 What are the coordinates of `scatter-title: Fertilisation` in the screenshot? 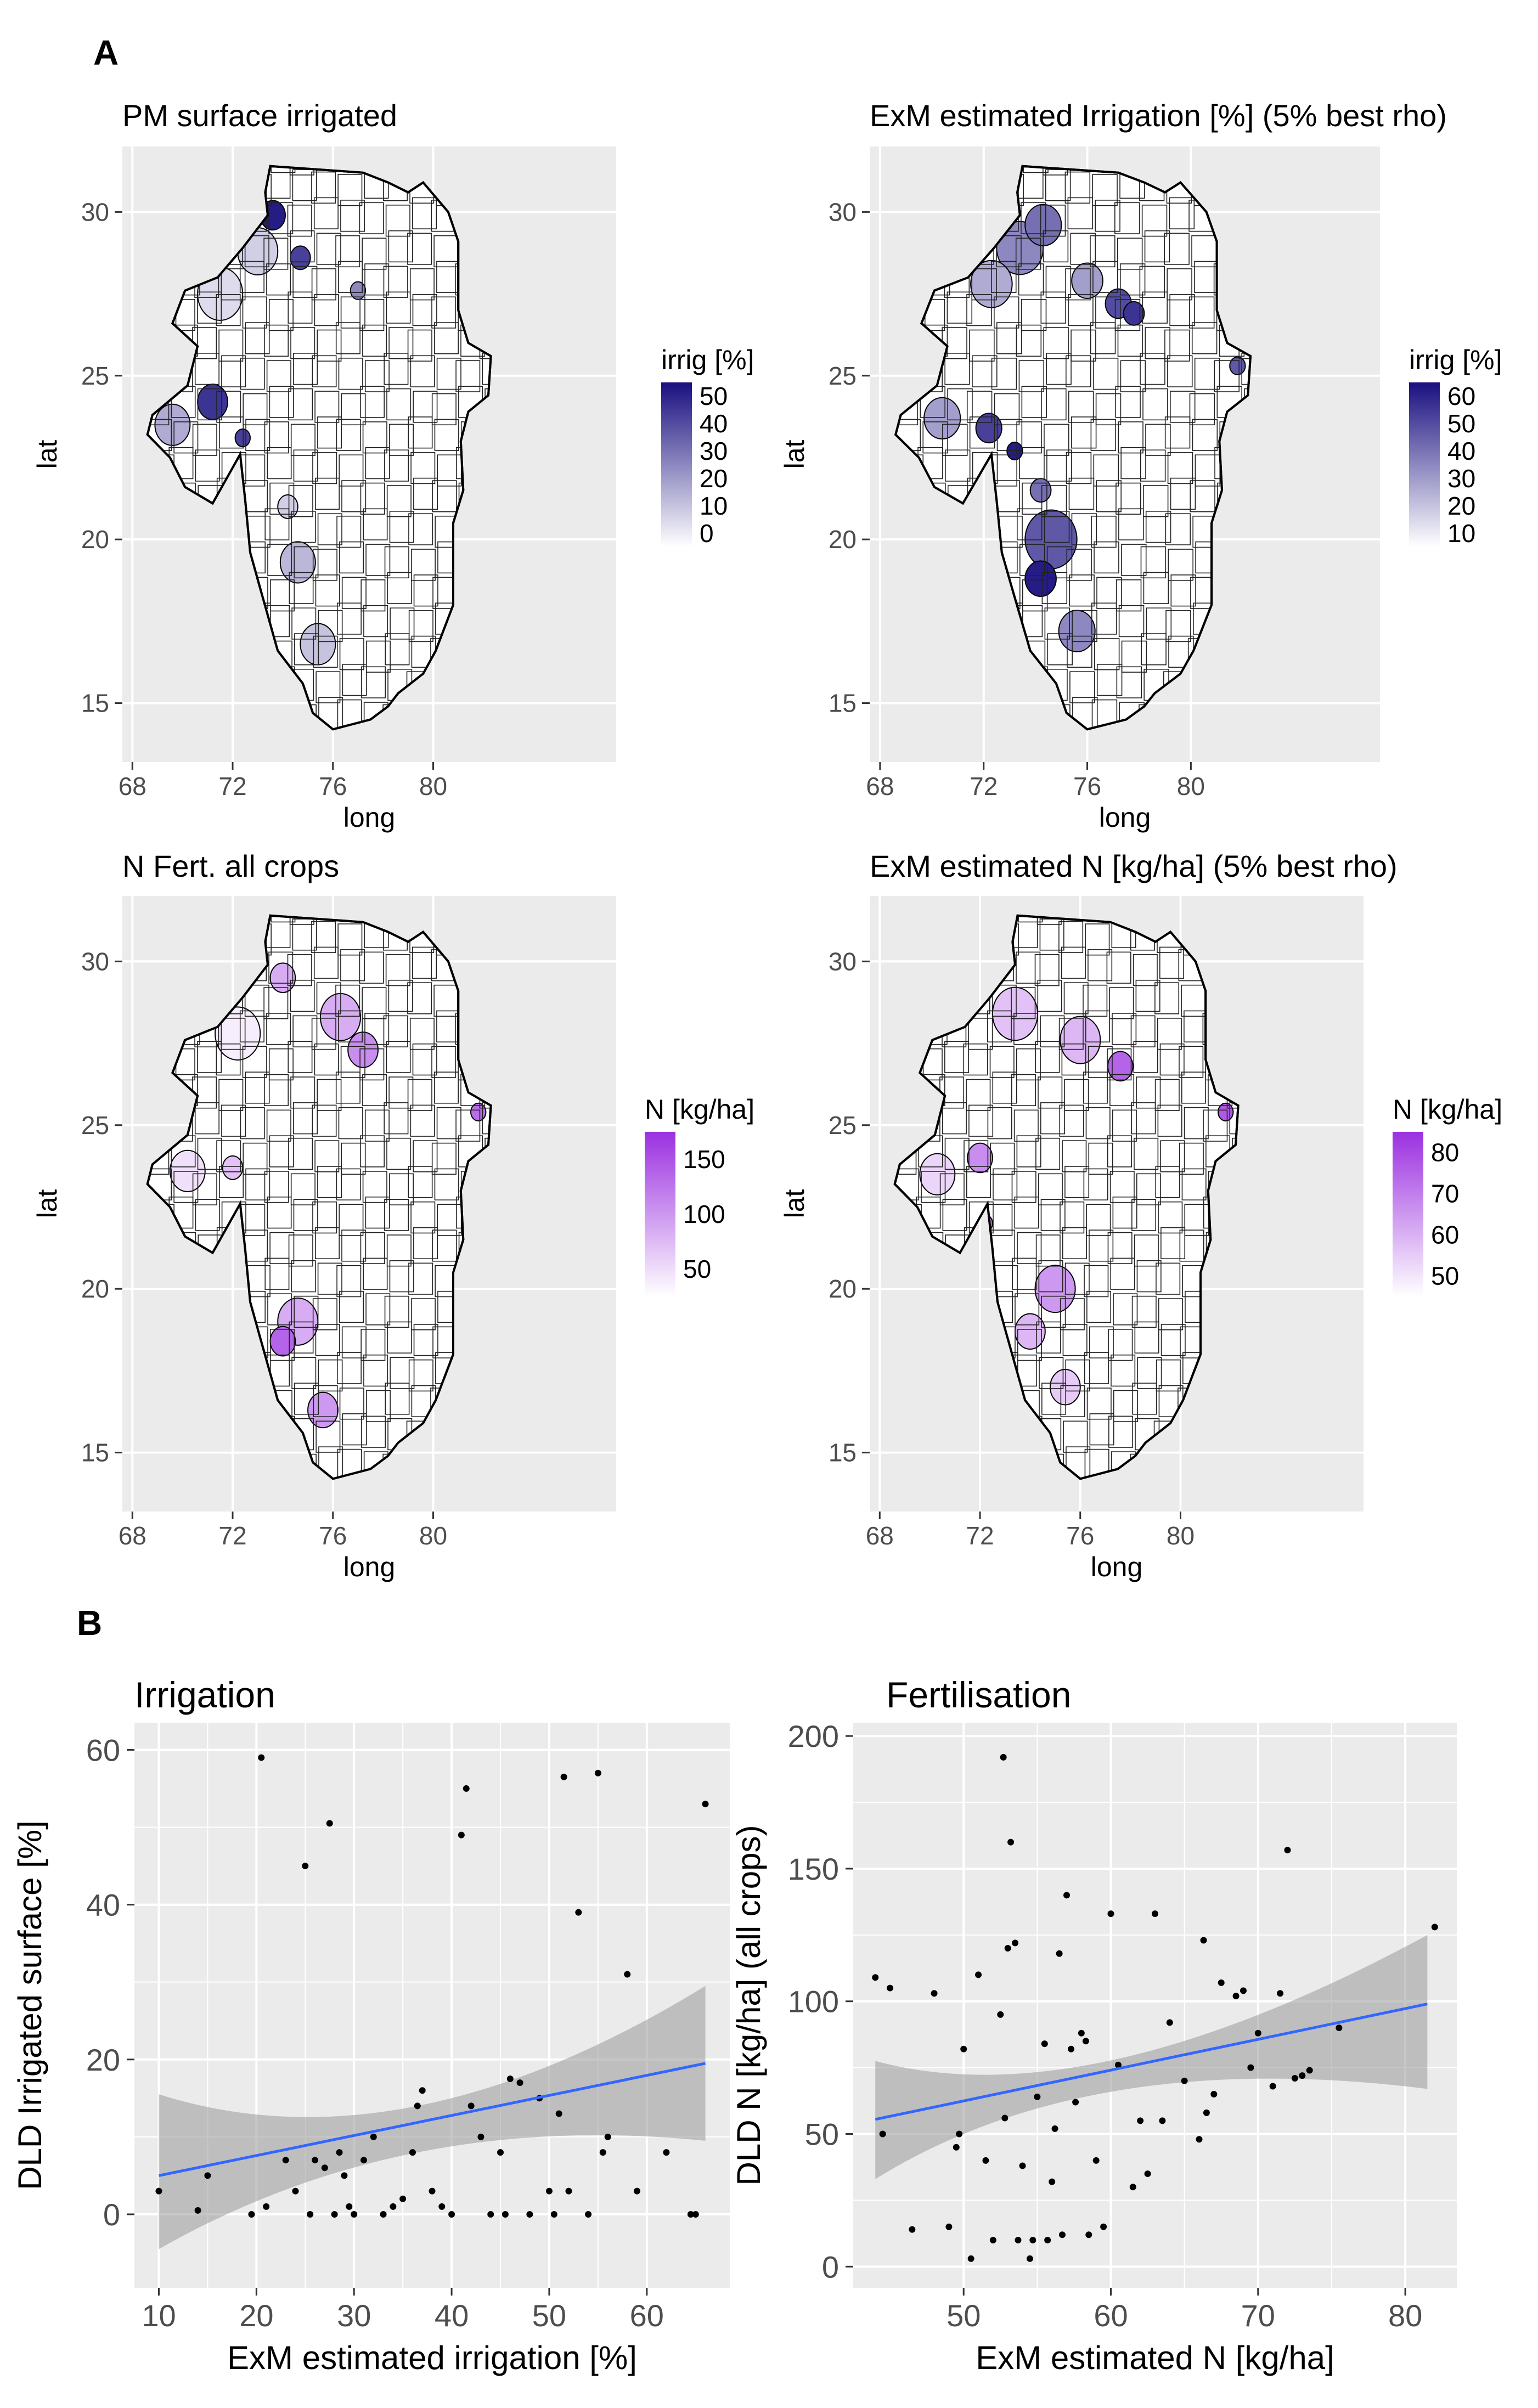 It's located at (978, 1694).